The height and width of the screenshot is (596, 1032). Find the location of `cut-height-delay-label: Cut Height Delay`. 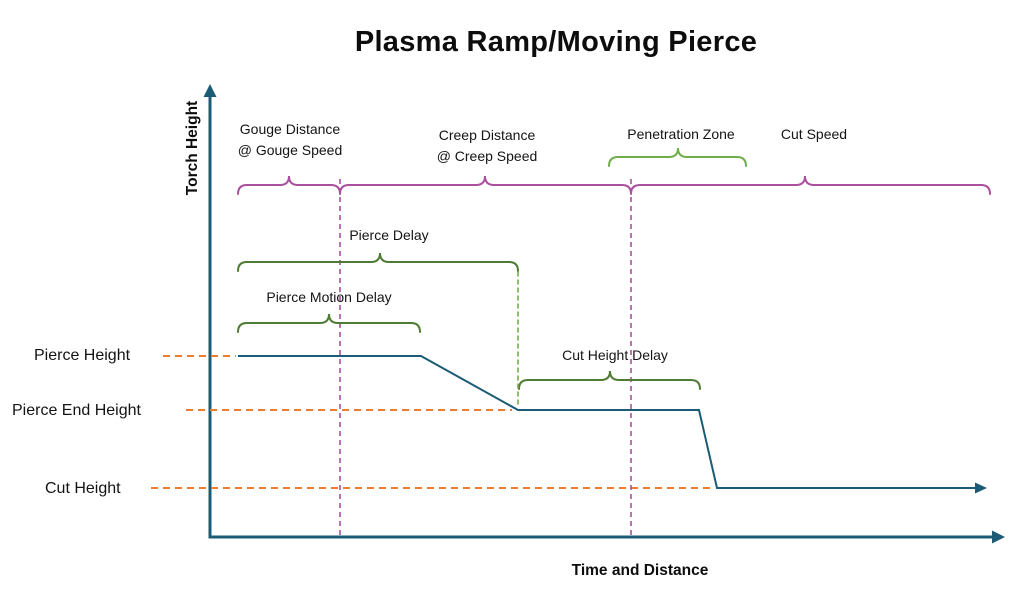

cut-height-delay-label: Cut Height Delay is located at coordinates (615, 355).